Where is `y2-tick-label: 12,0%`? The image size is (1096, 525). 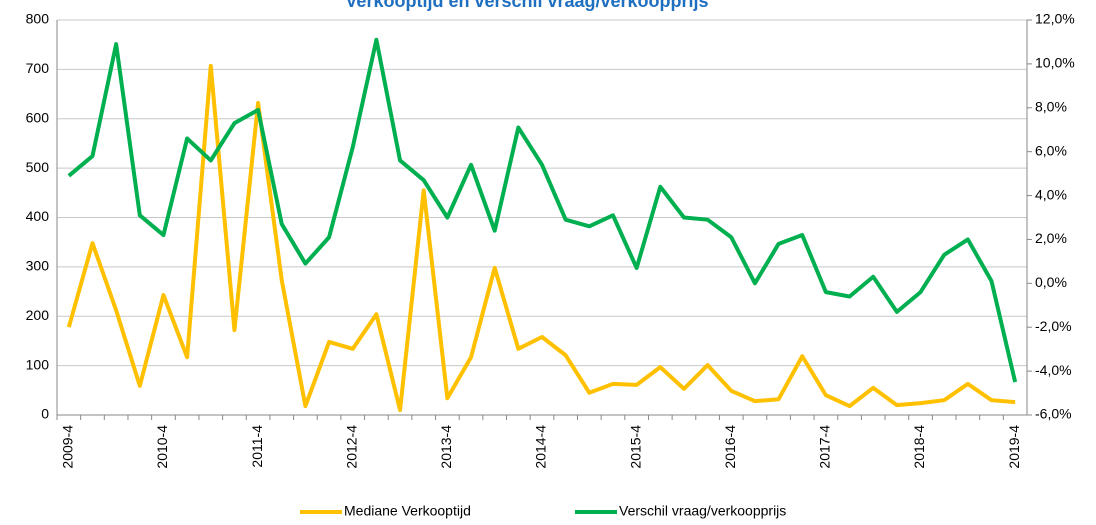
y2-tick-label: 12,0% is located at coordinates (1055, 19).